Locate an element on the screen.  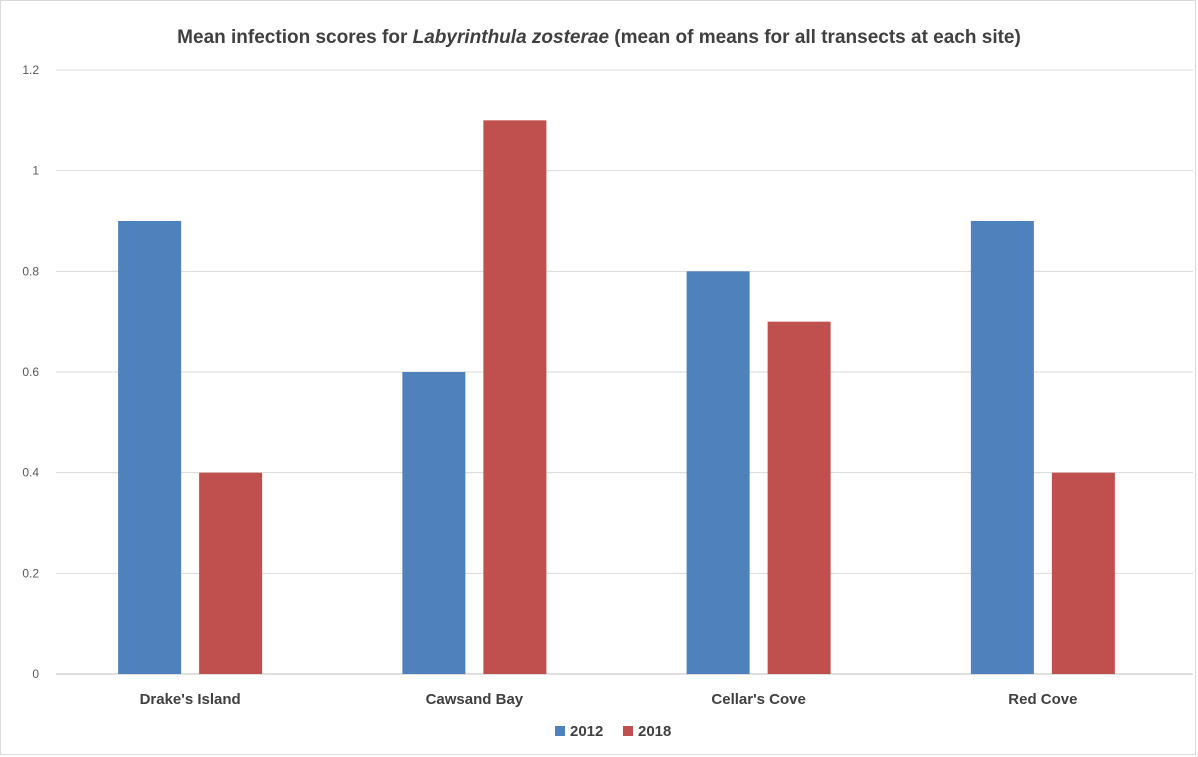
y-tick-label: 0.8 is located at coordinates (30, 271).